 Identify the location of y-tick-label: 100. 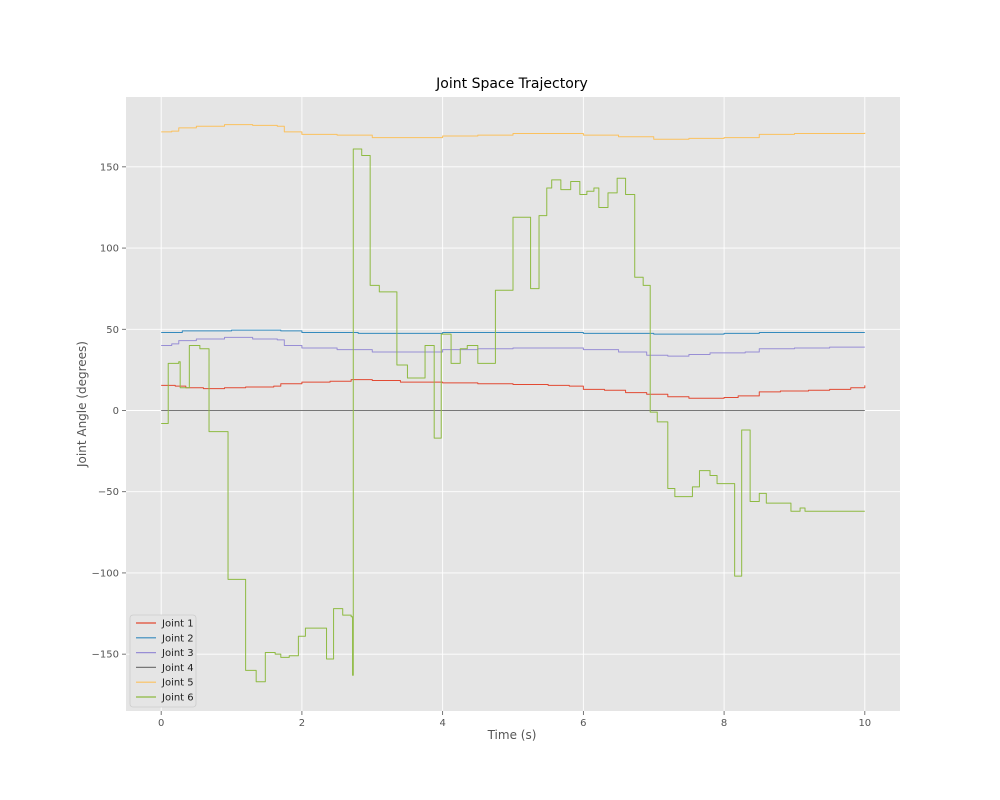
(109, 249).